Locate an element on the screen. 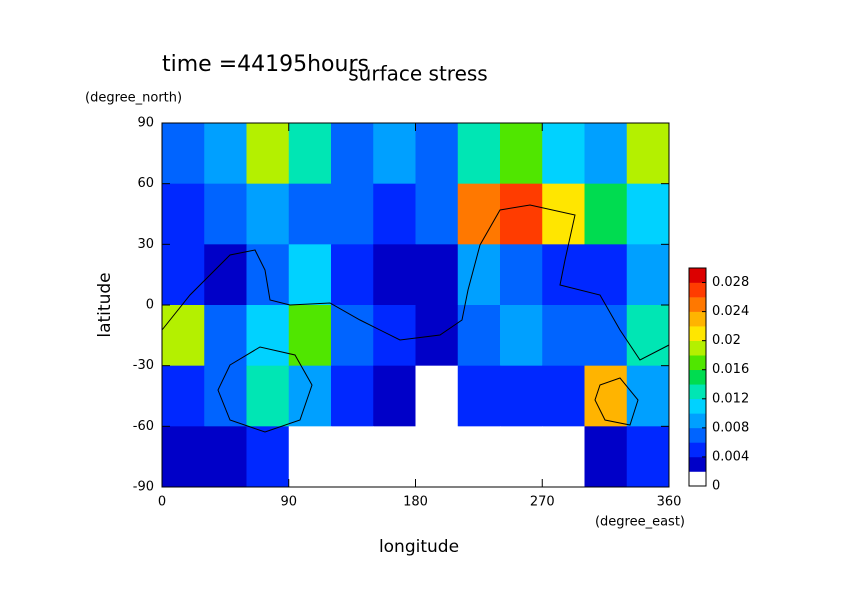 This screenshot has height=595, width=842. colorbar-frame is located at coordinates (697, 377).